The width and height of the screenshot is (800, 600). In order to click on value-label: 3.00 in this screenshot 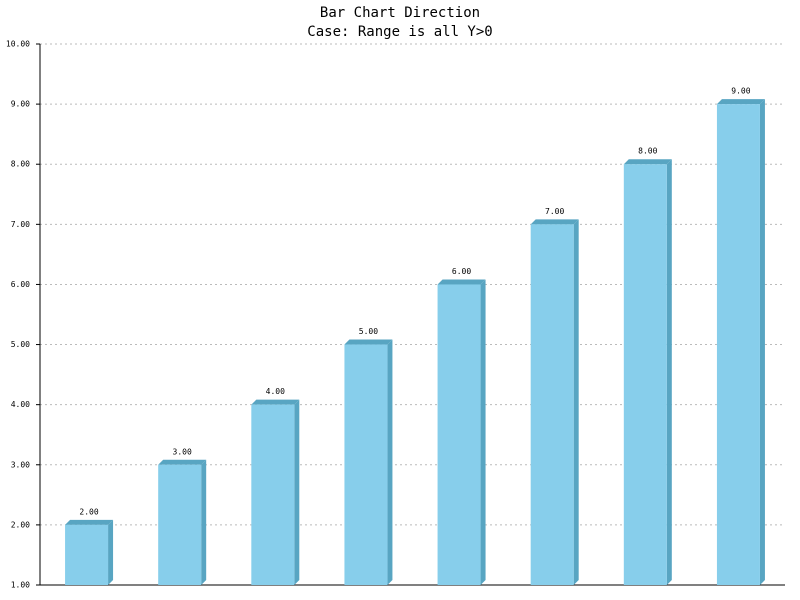, I will do `click(182, 451)`.